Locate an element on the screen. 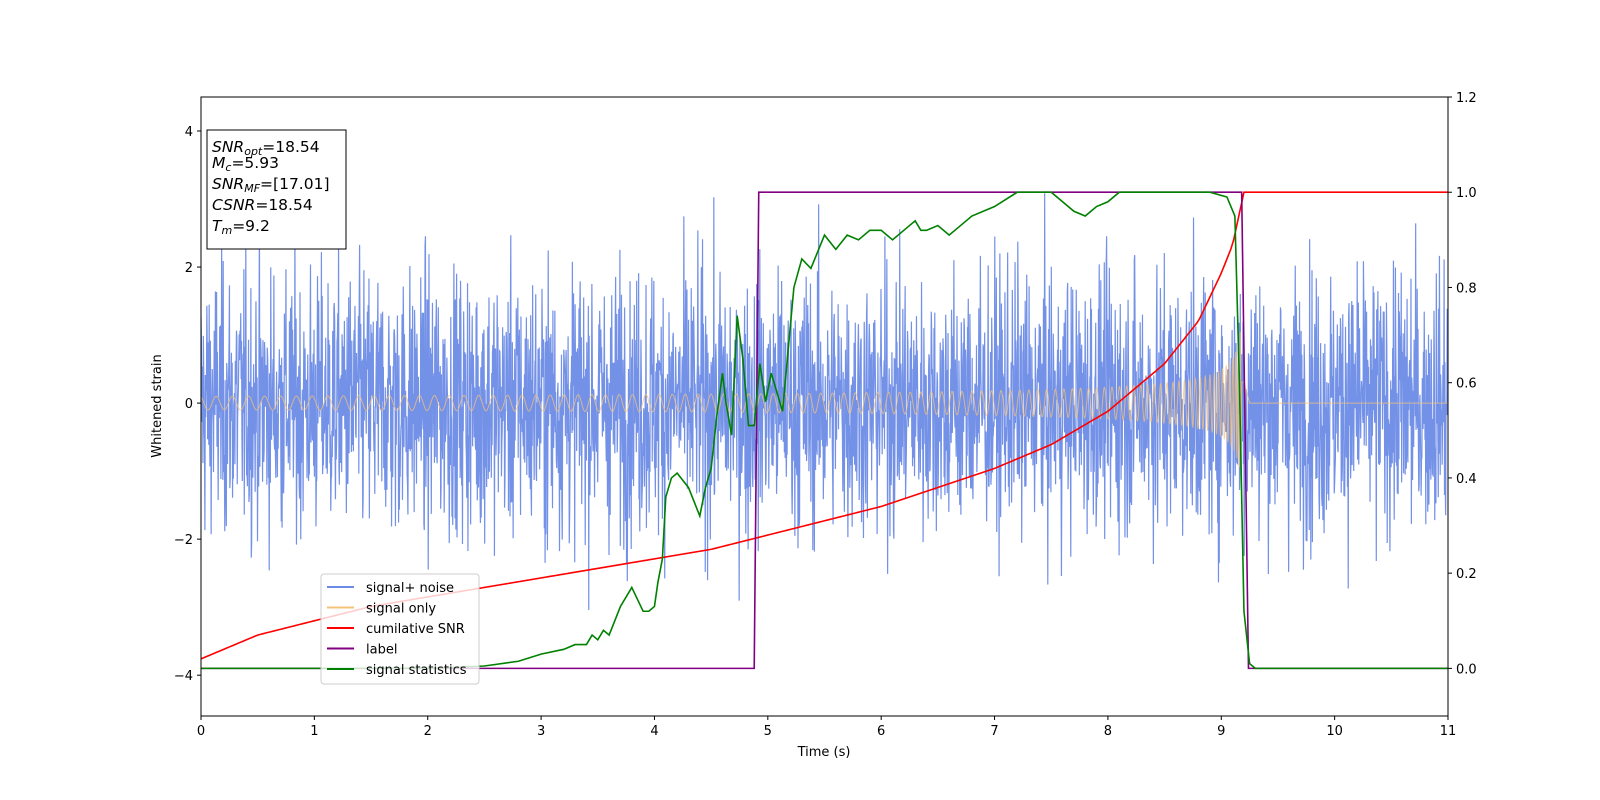 Image resolution: width=1600 pixels, height=800 pixels. series-signal-only is located at coordinates (824, 407).